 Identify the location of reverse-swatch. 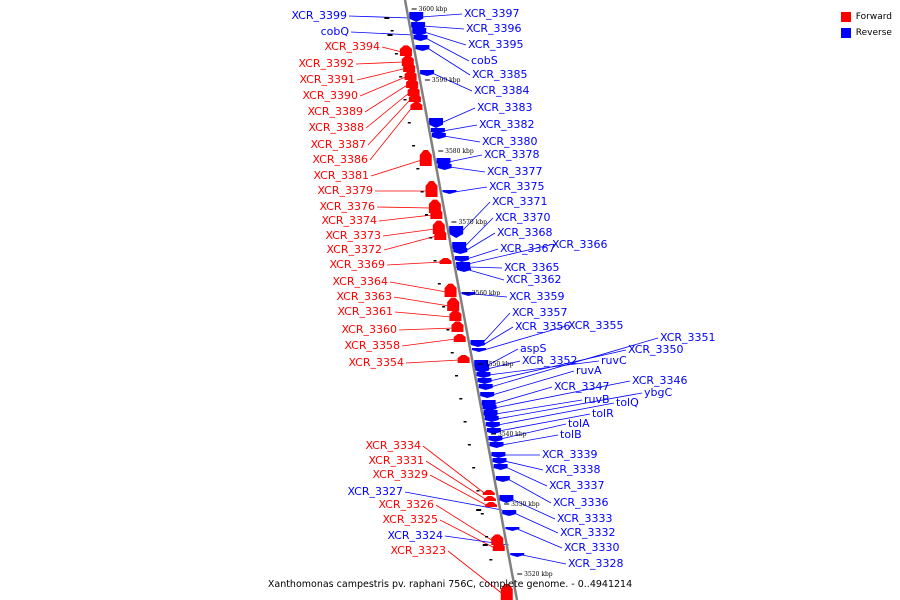
(845, 33).